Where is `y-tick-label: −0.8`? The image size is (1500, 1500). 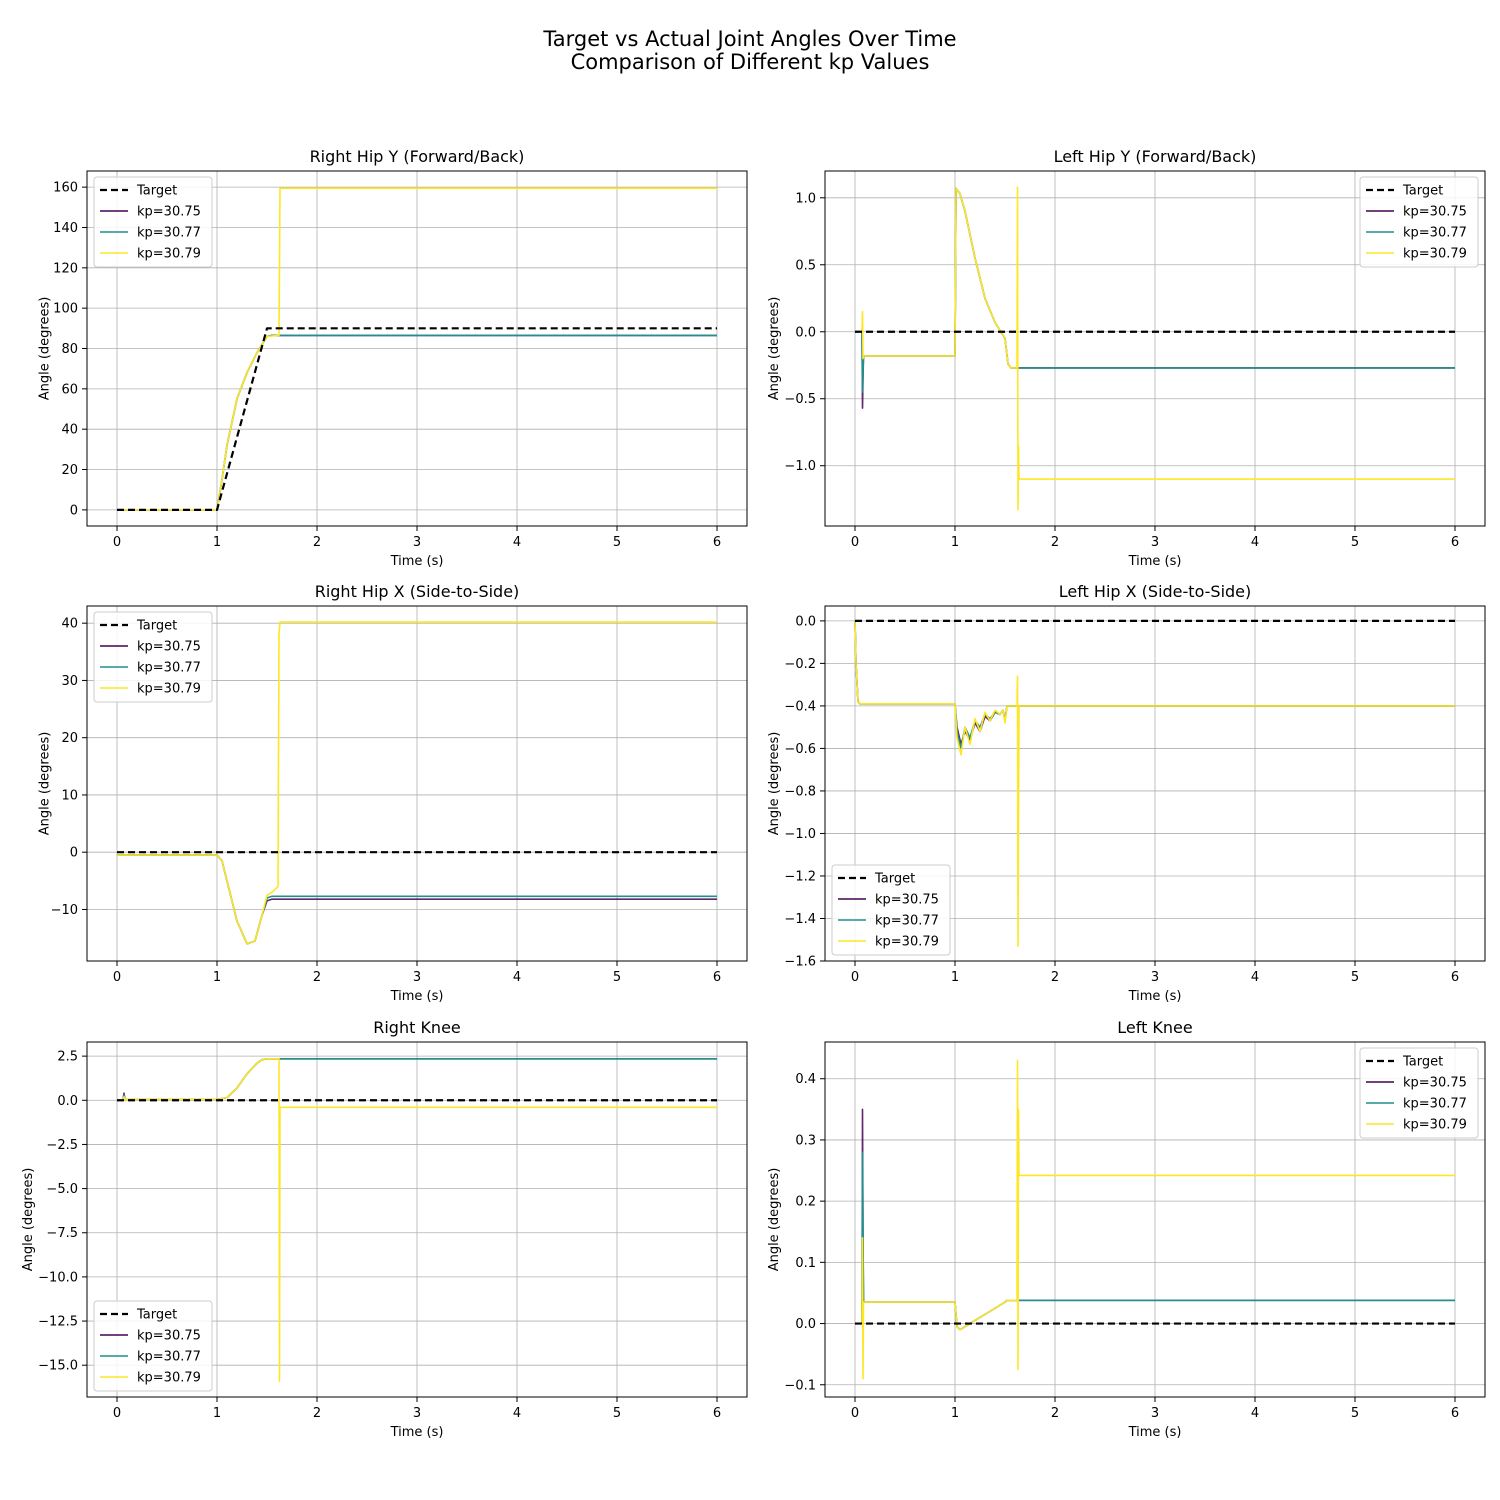 y-tick-label: −0.8 is located at coordinates (800, 791).